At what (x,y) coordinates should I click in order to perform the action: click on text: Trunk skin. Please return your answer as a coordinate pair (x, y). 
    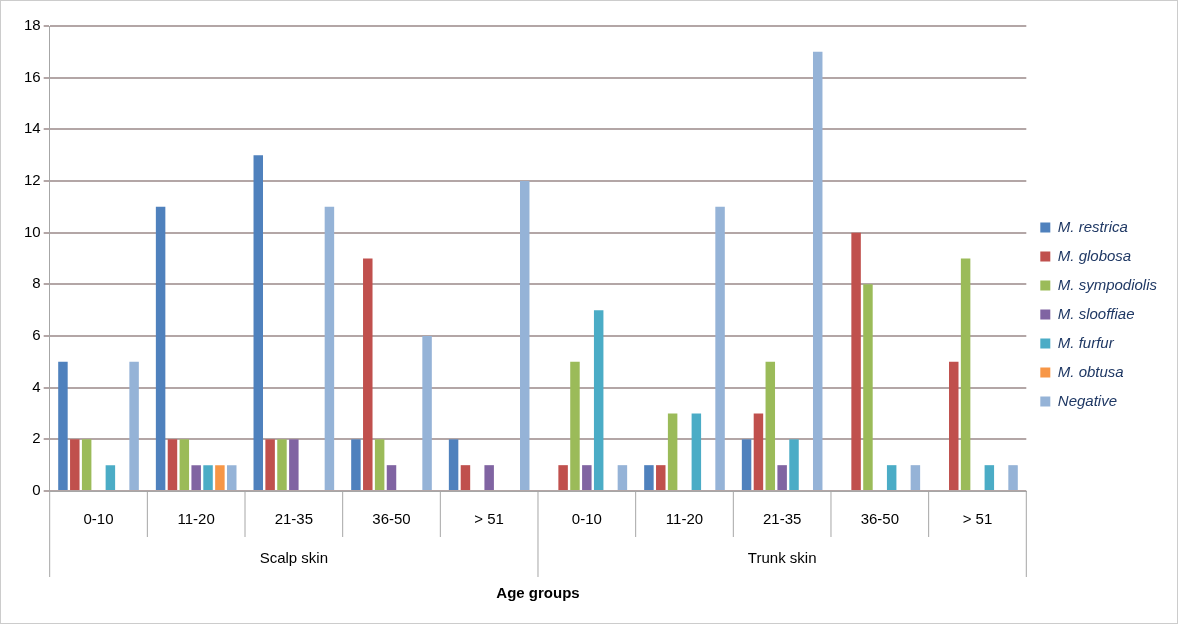
    Looking at the image, I should click on (782, 558).